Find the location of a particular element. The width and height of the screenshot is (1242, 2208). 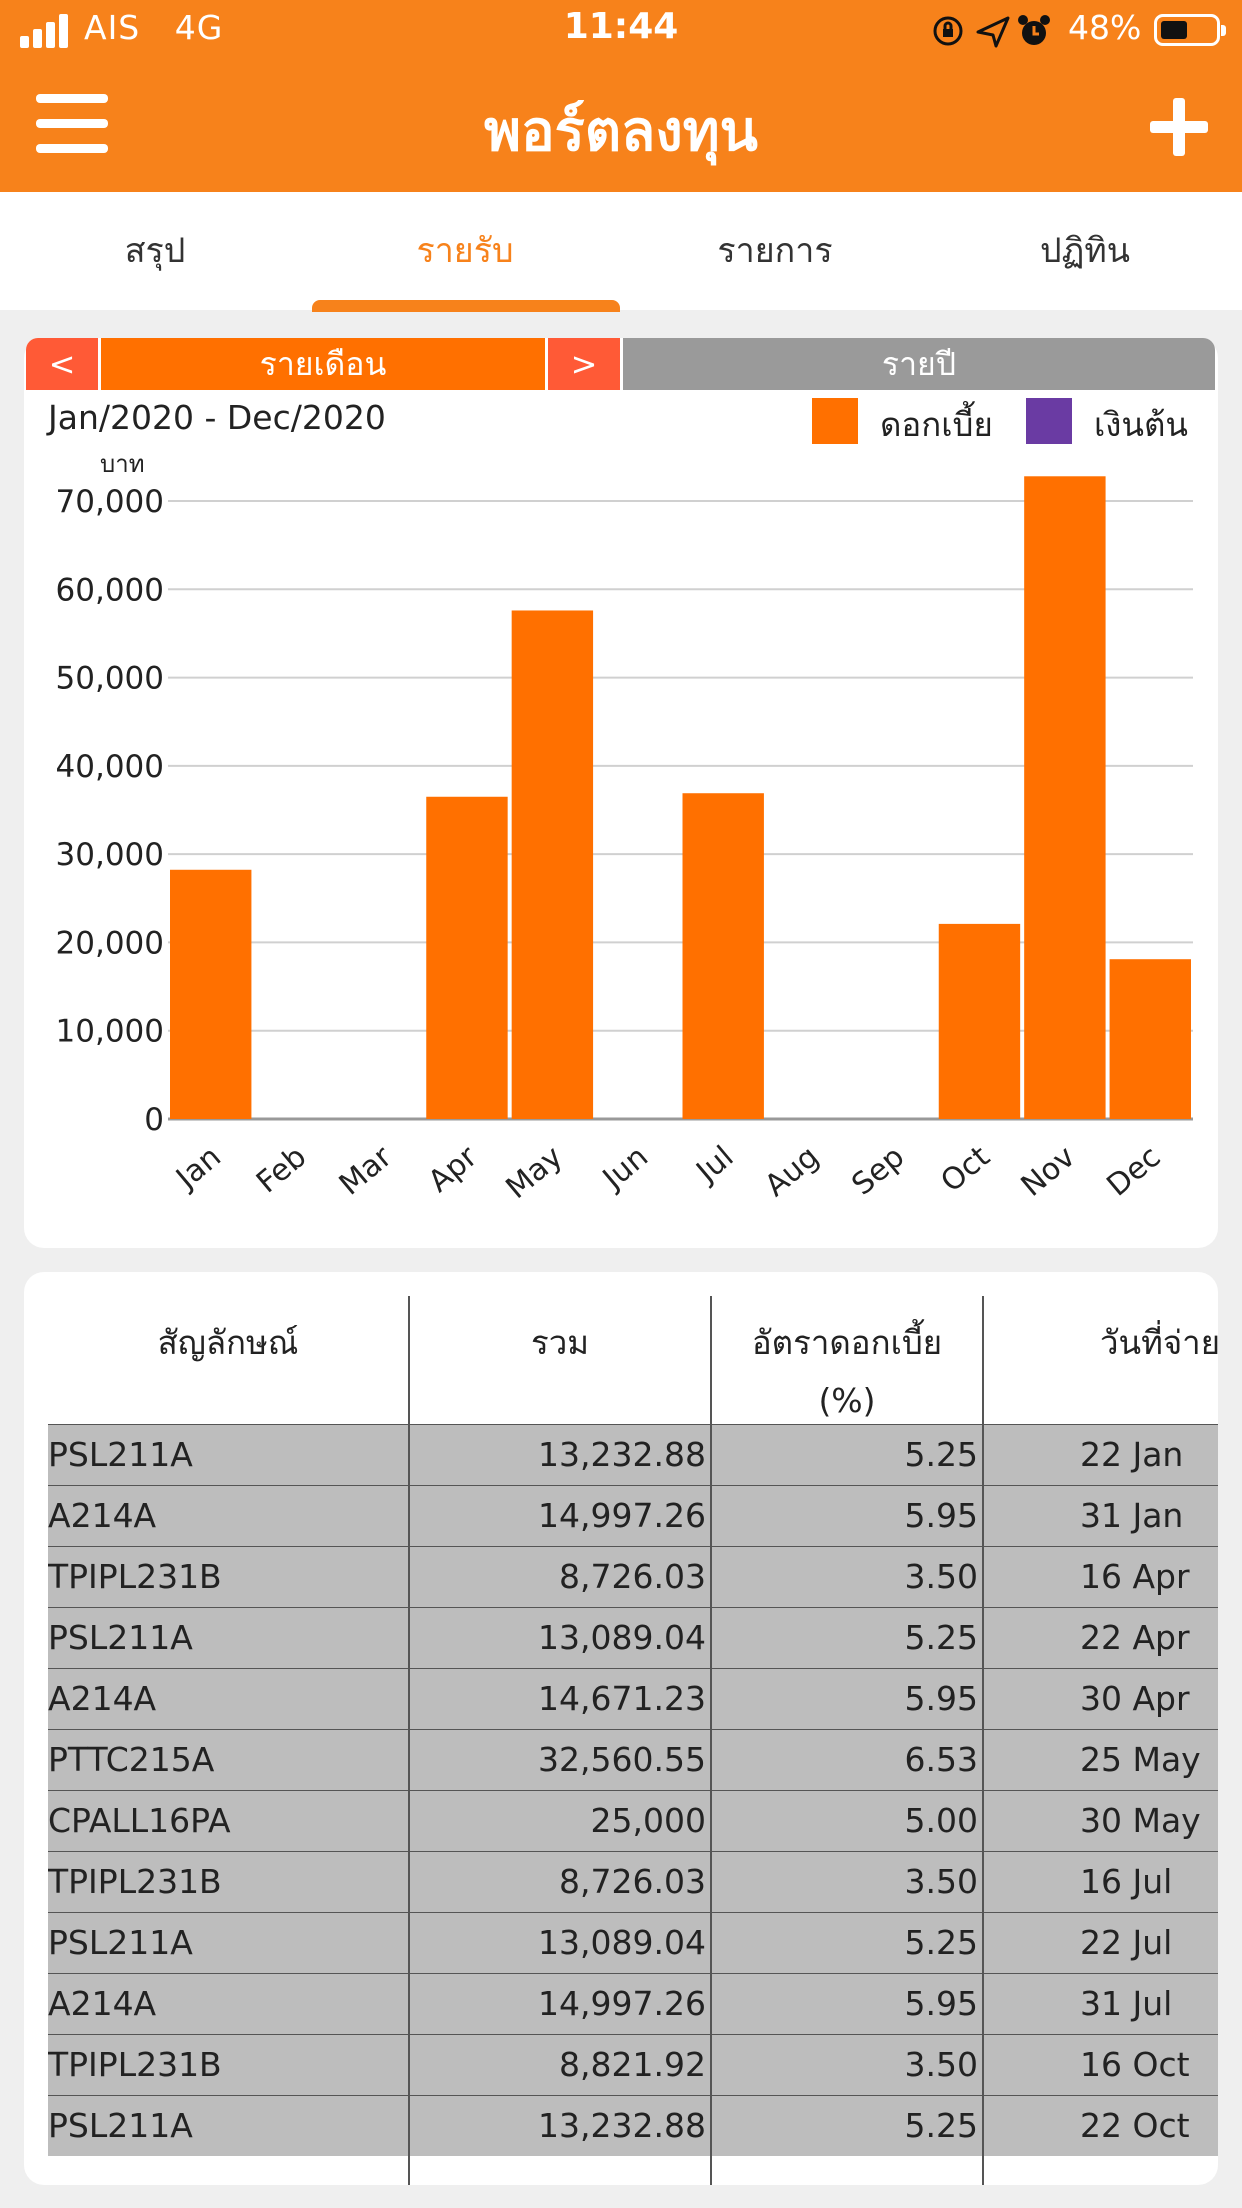

legend-swatch-interest is located at coordinates (835, 421).